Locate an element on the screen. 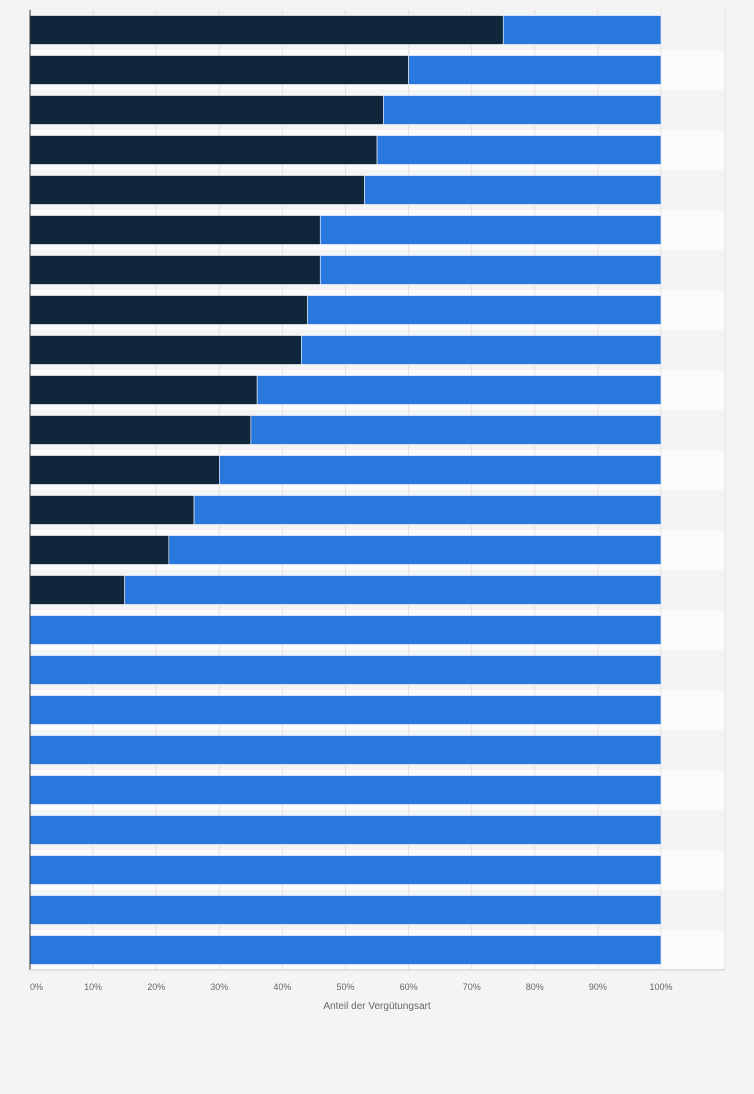 Image resolution: width=754 pixels, height=1094 pixels. x-tick-label: 30% is located at coordinates (219, 987).